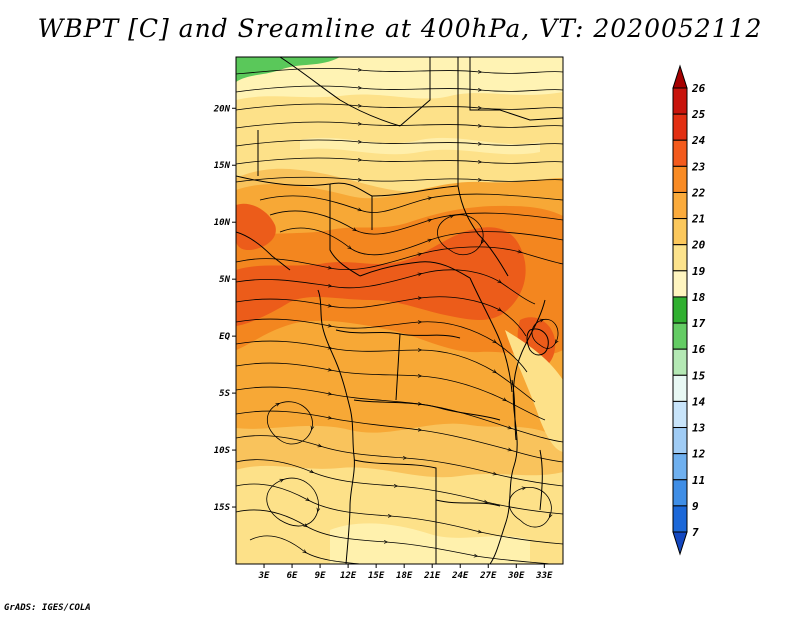 This screenshot has width=800, height=618. What do you see at coordinates (698, 245) in the screenshot?
I see `colorbar-label: 20` at bounding box center [698, 245].